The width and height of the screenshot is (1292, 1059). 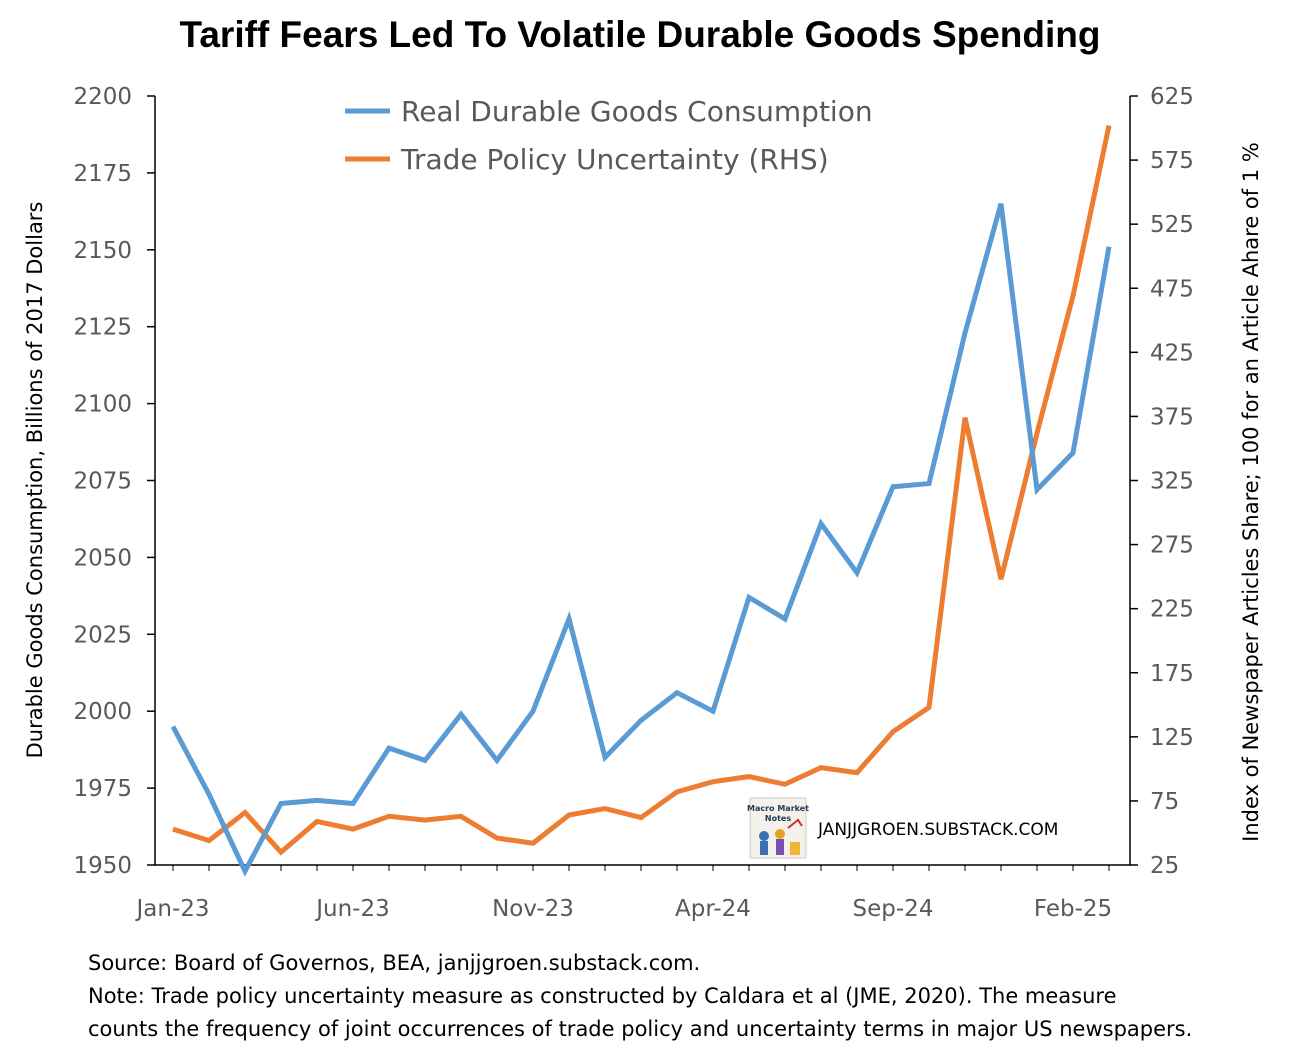 I want to click on right-tick-label: 525, so click(x=1172, y=225).